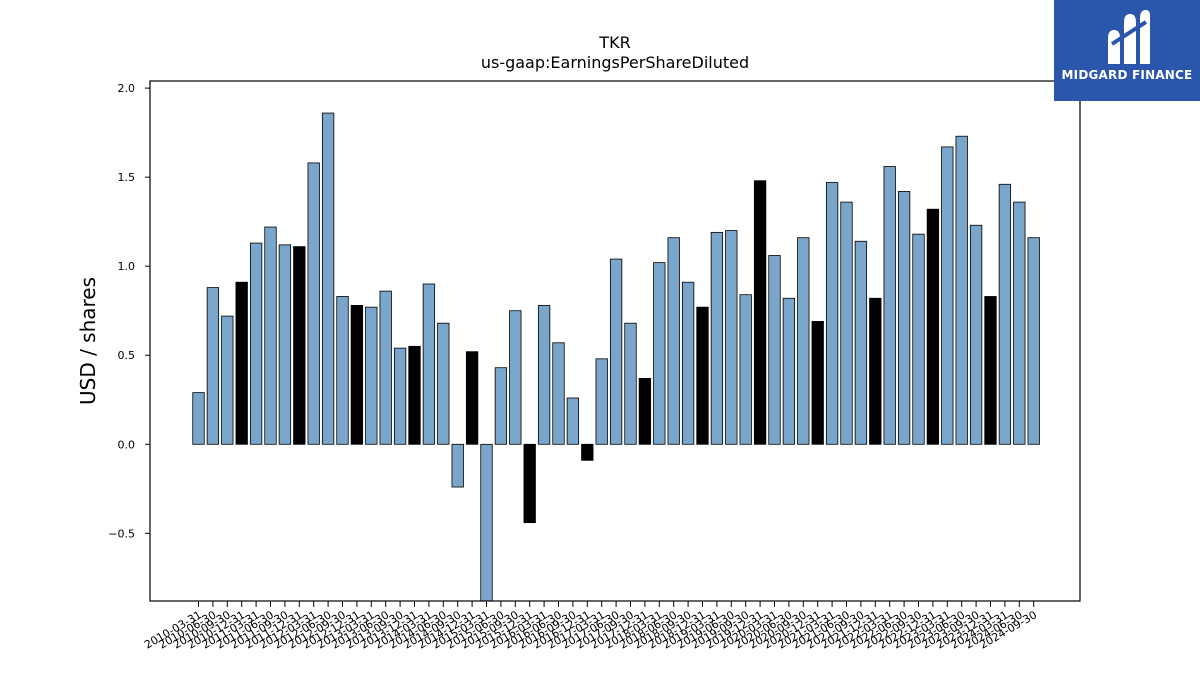  Describe the element at coordinates (615, 62) in the screenshot. I see `chart-subtitle: us-gaap:EarningsPerShareDiluted` at that location.